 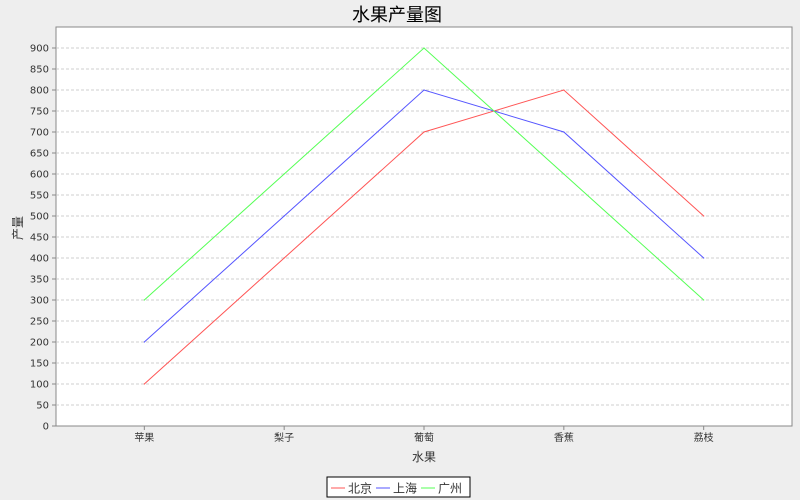 I want to click on y-tick-label: 600, so click(x=39, y=175).